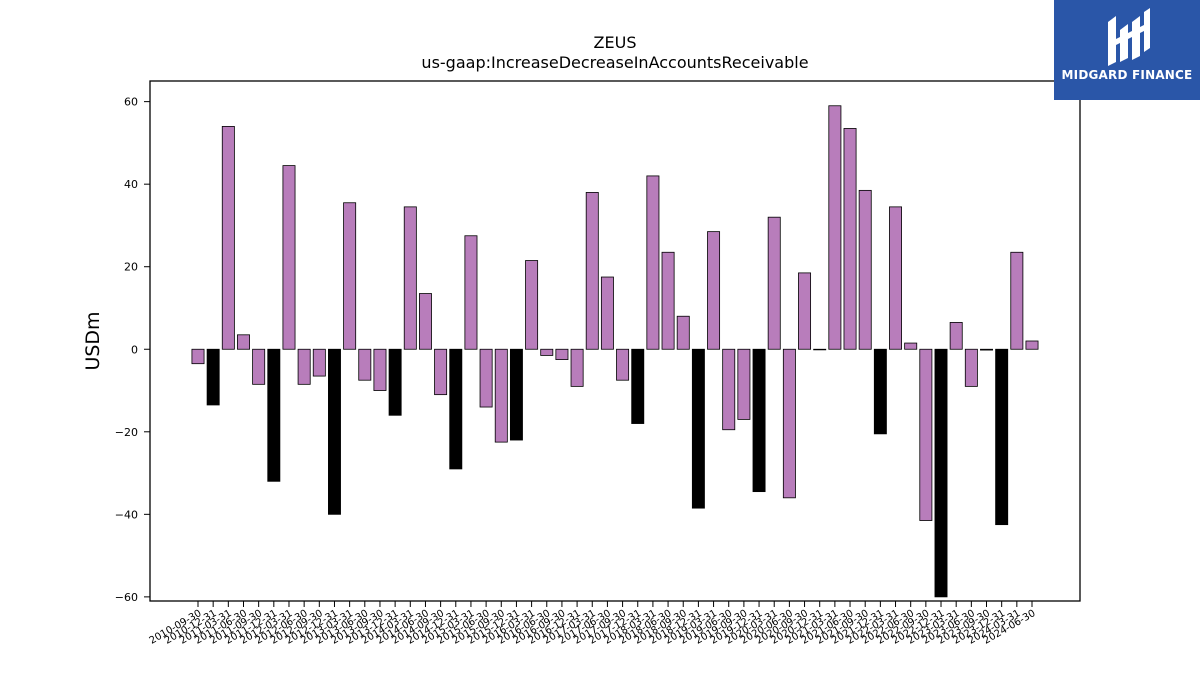 This screenshot has width=1200, height=675. I want to click on y-axis: −60 −40 −20 0 20 40 60, so click(132, 350).